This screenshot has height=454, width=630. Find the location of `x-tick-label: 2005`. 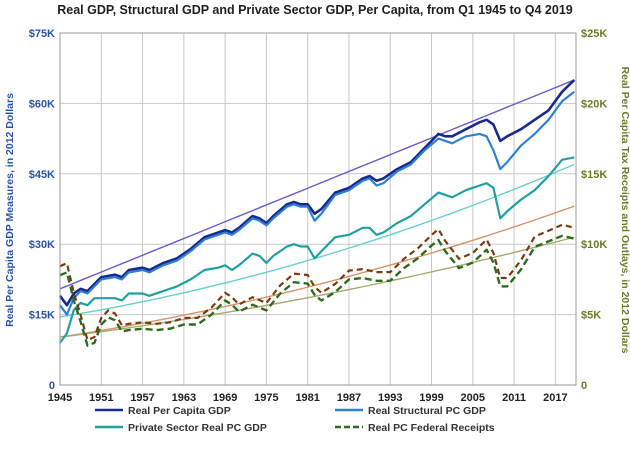

x-tick-label: 2005 is located at coordinates (473, 398).